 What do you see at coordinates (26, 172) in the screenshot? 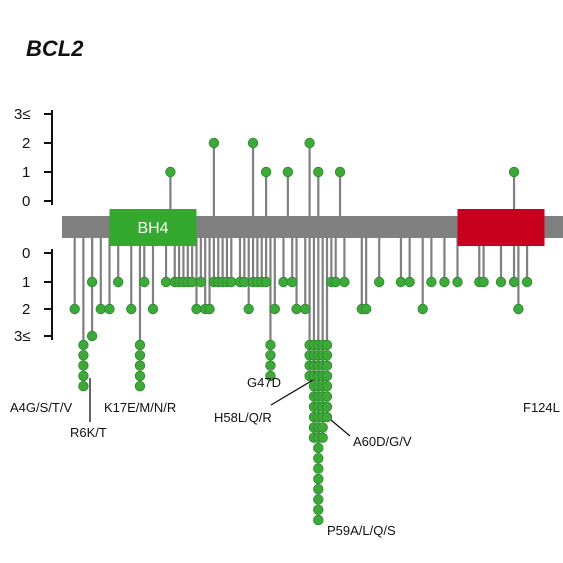
I see `top-tick-label: 1` at bounding box center [26, 172].